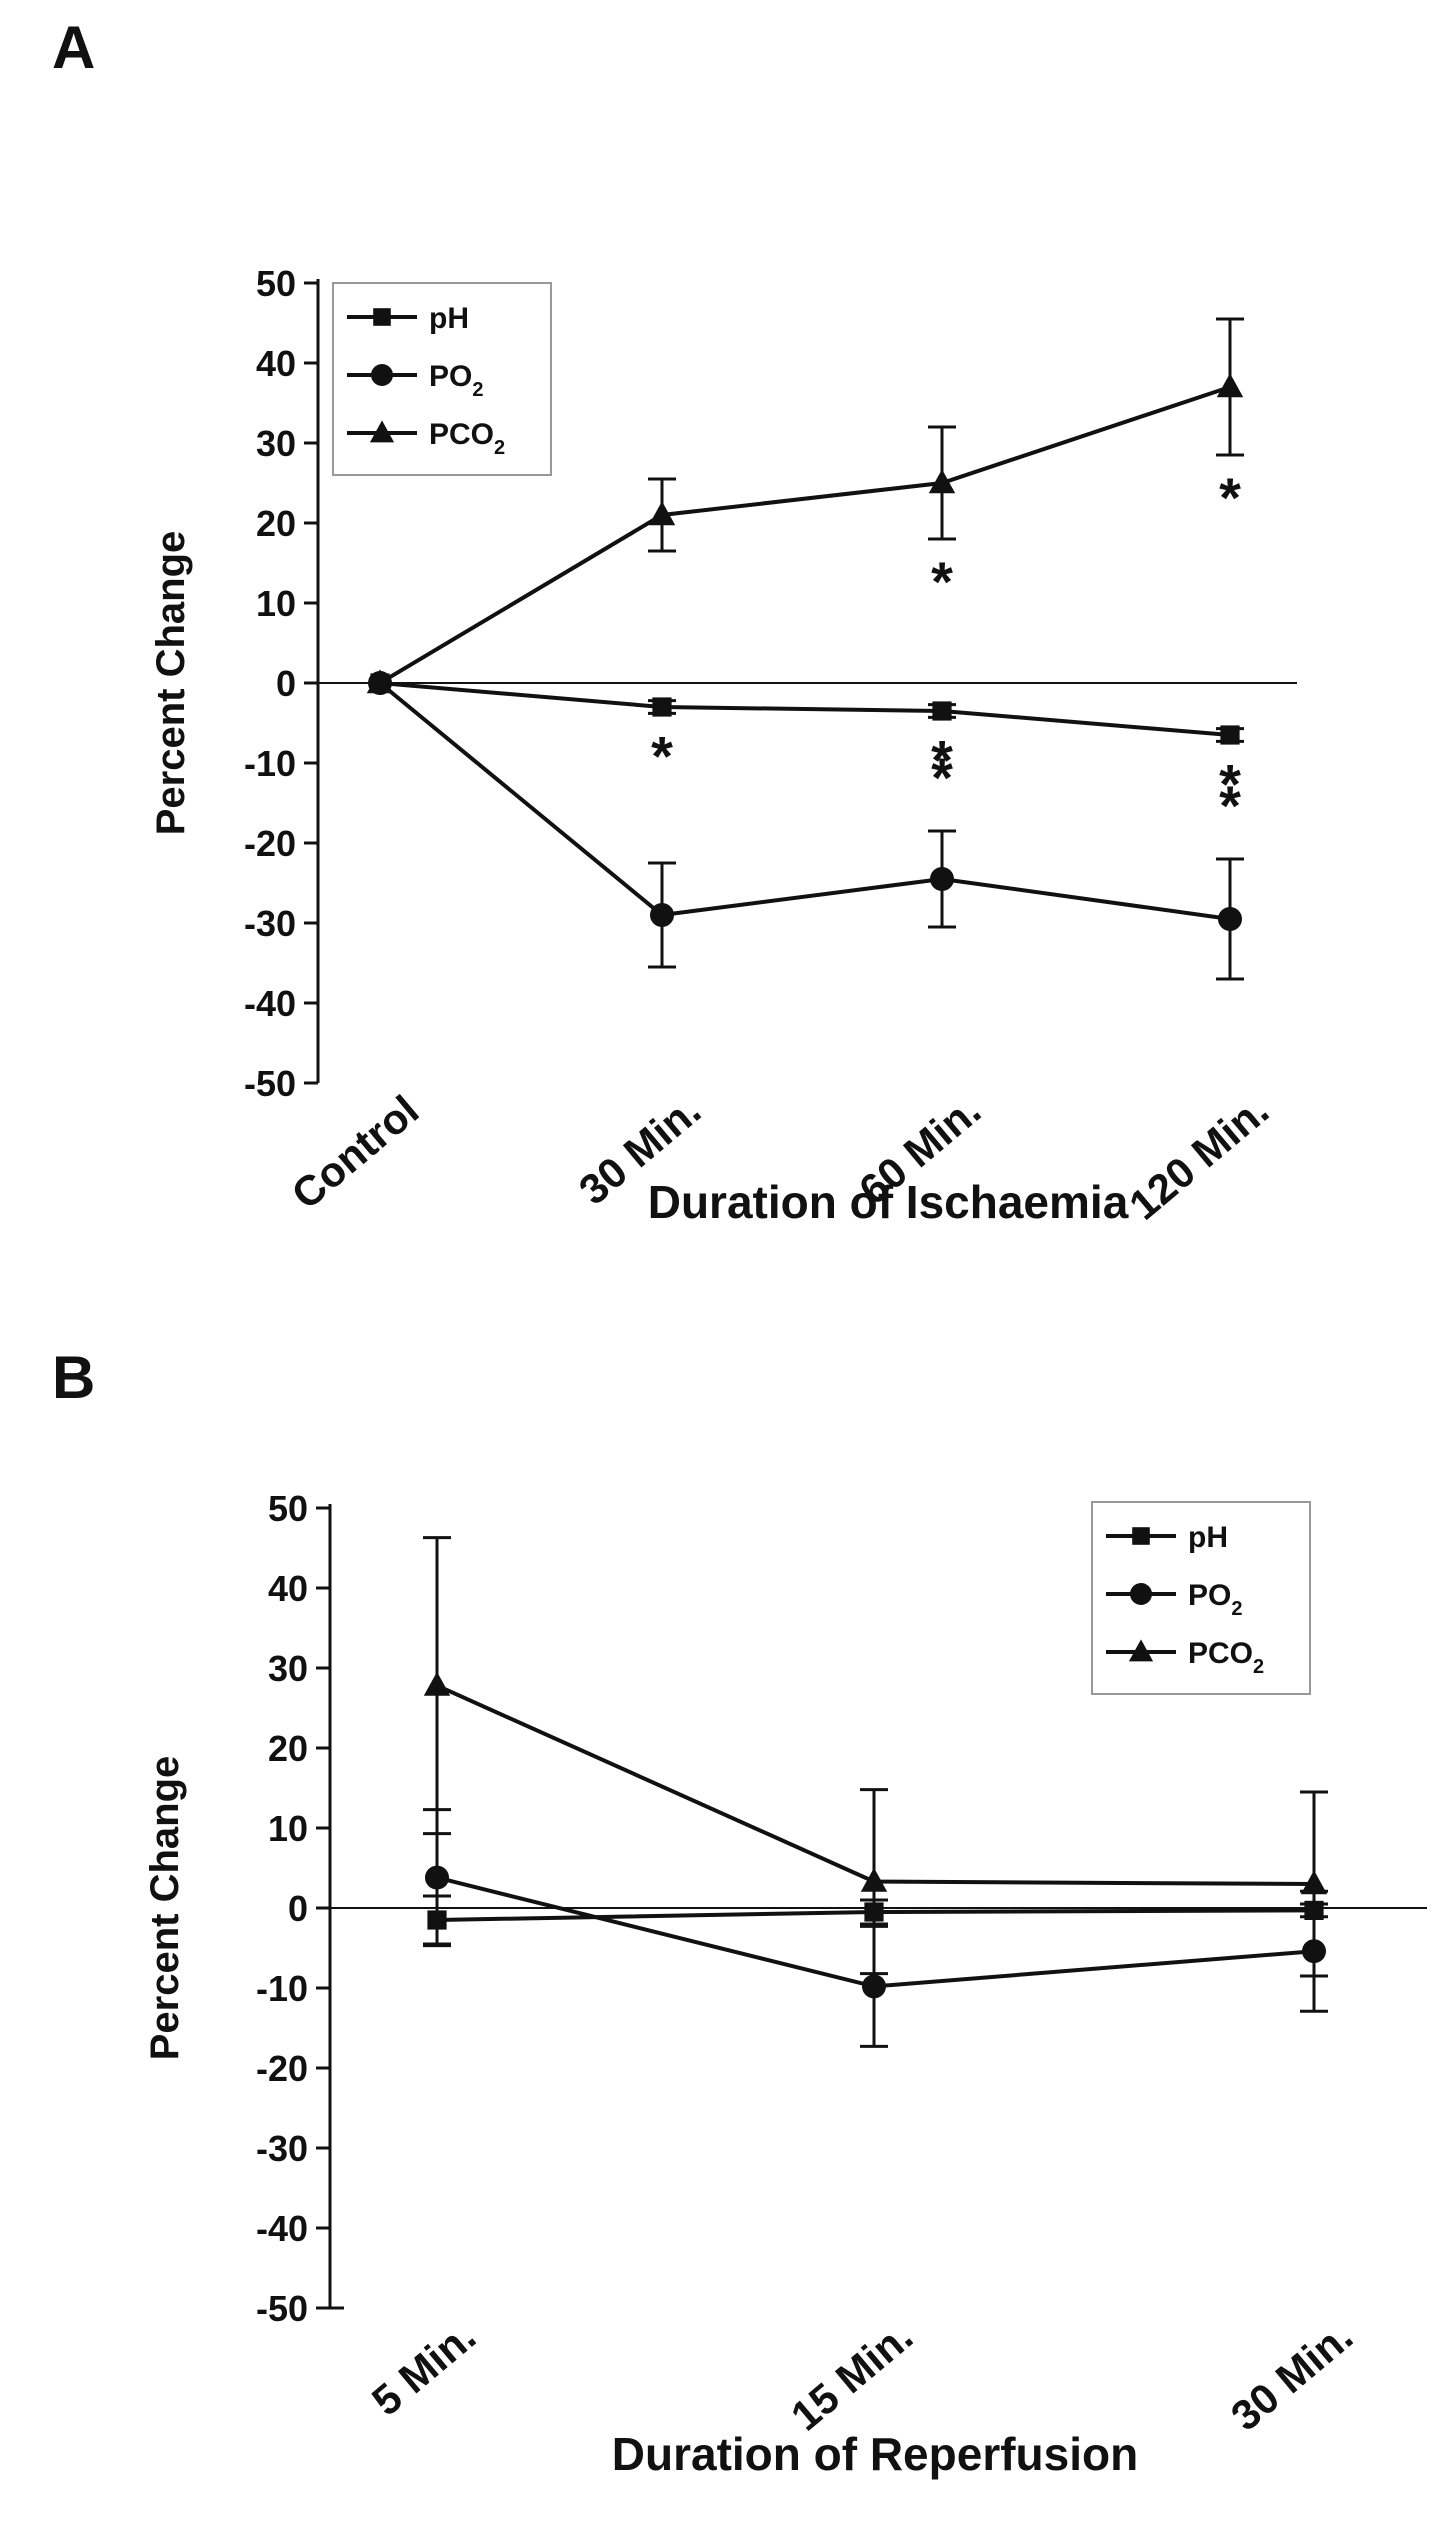  Describe the element at coordinates (851, 2376) in the screenshot. I see `x-category-label: 15 Min.` at that location.